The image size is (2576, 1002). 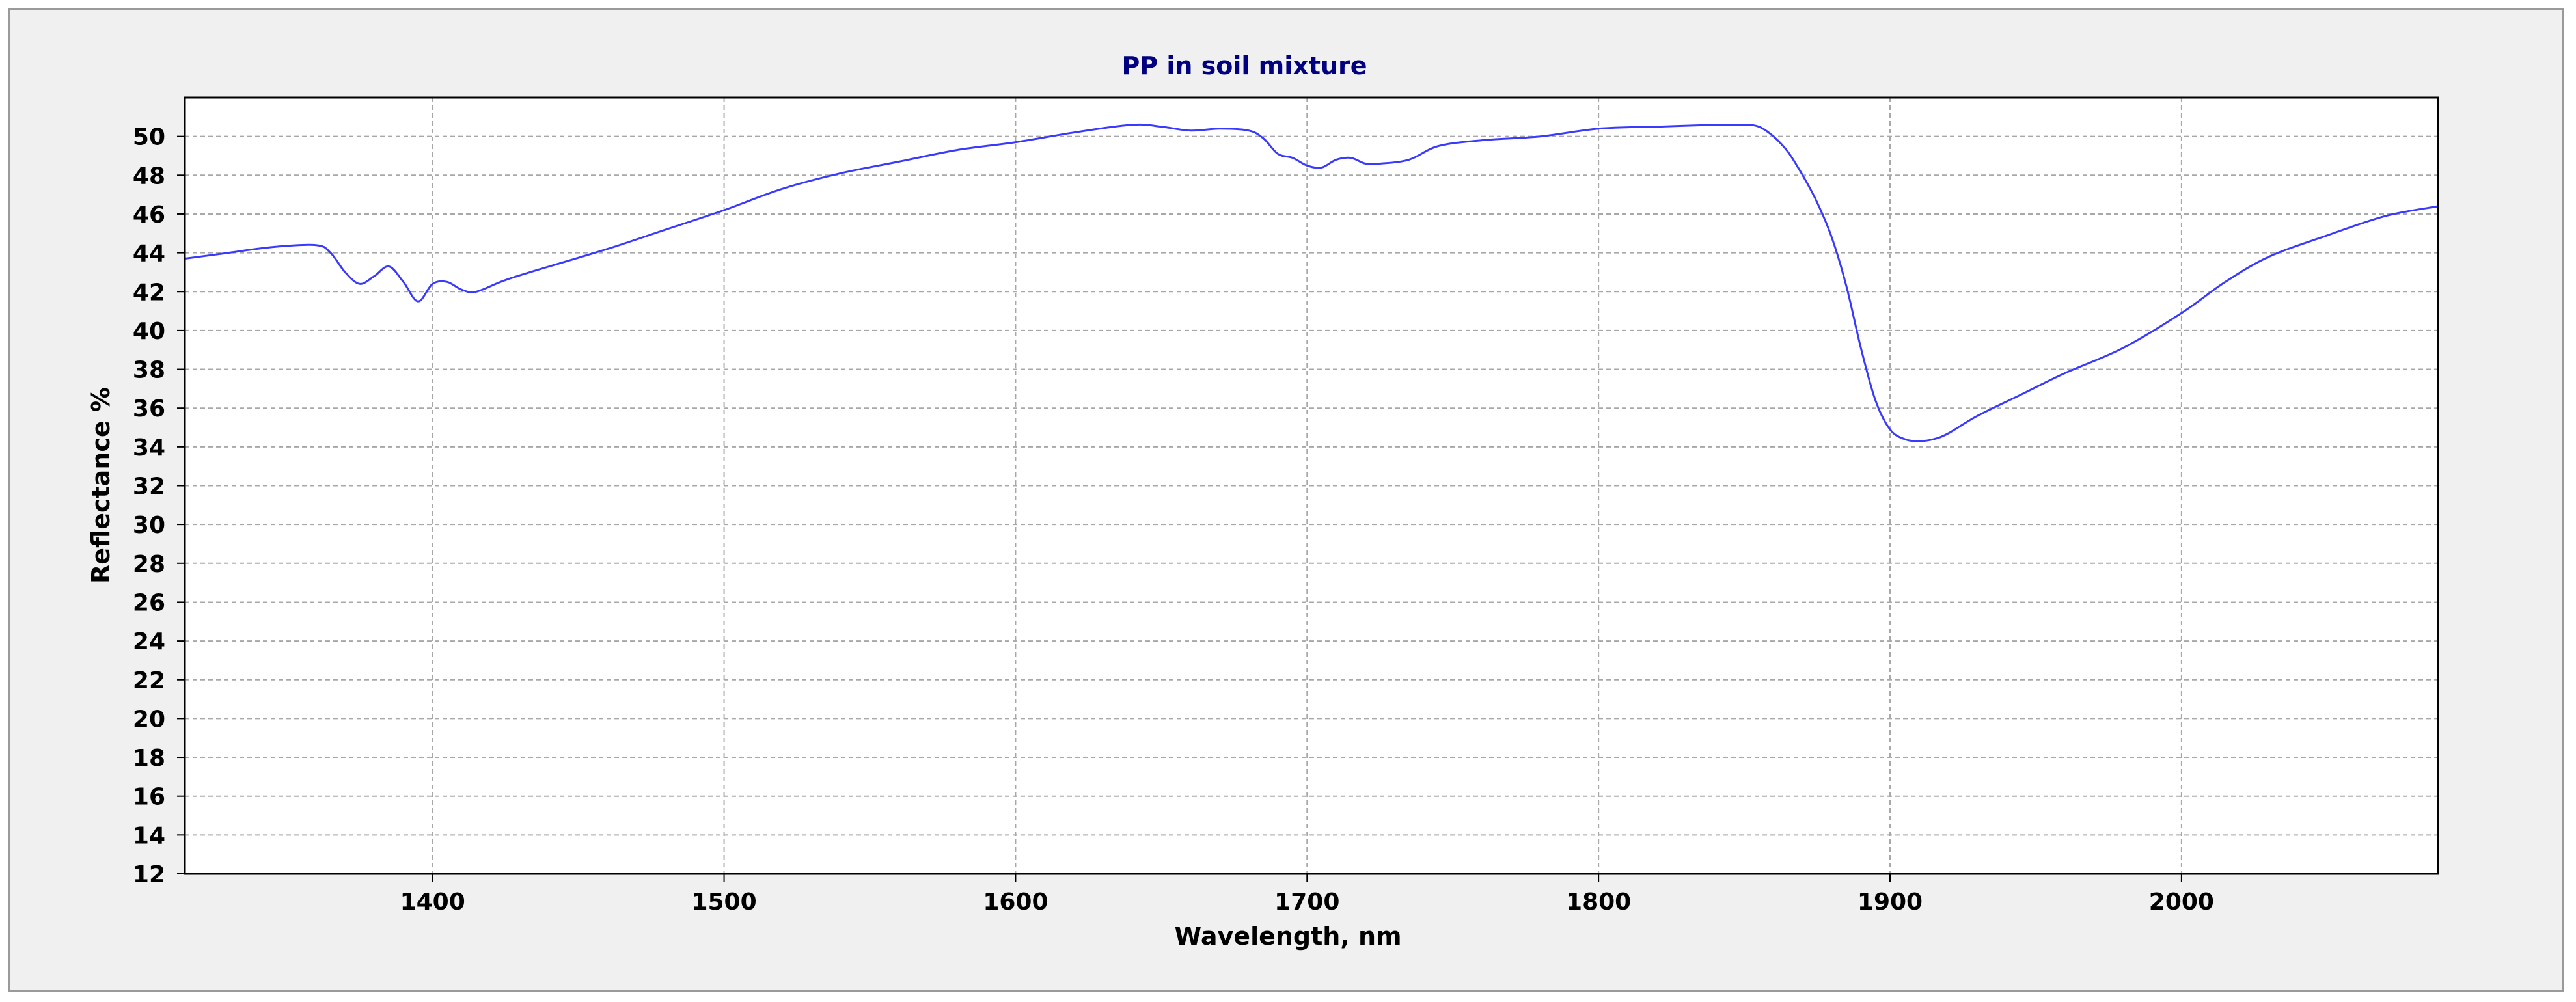 What do you see at coordinates (1307, 902) in the screenshot?
I see `x-tick-label: 1700` at bounding box center [1307, 902].